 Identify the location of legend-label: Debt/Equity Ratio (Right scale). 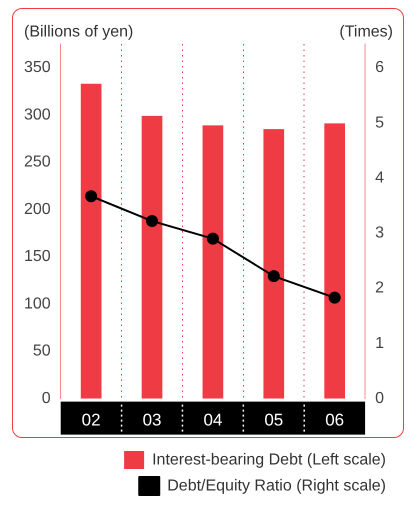
(276, 485).